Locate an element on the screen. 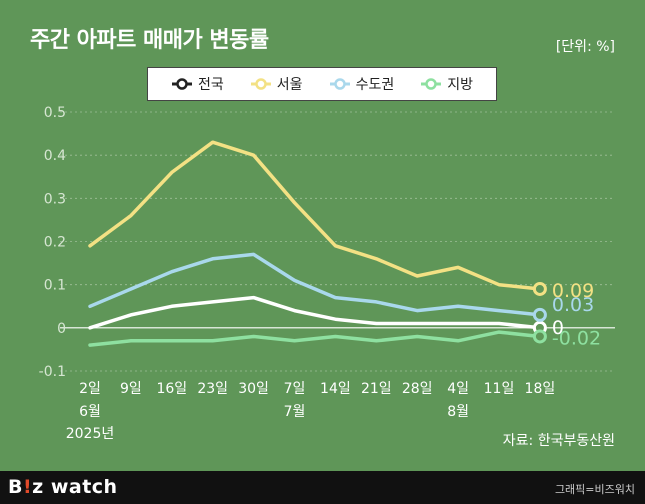 The image size is (645, 504). legend-label: 지방 is located at coordinates (460, 85).